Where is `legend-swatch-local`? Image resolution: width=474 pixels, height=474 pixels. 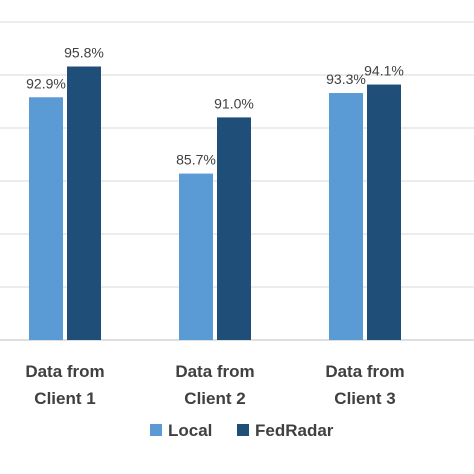 legend-swatch-local is located at coordinates (156, 430).